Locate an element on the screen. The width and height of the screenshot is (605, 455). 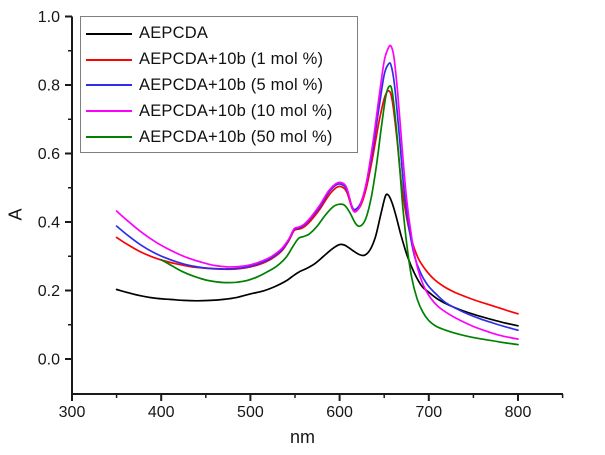
legend-row-2: AEPCDA+10b (5 mol %) is located at coordinates (221, 86).